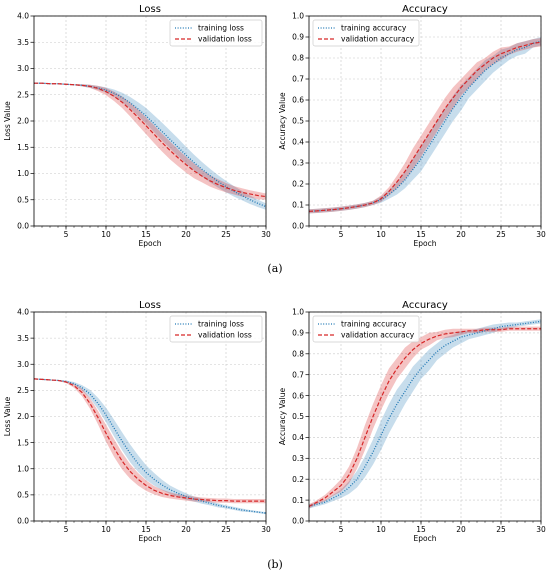 This screenshot has height=575, width=550. Describe the element at coordinates (374, 324) in the screenshot. I see `legend-label-0: training accuracy` at that location.